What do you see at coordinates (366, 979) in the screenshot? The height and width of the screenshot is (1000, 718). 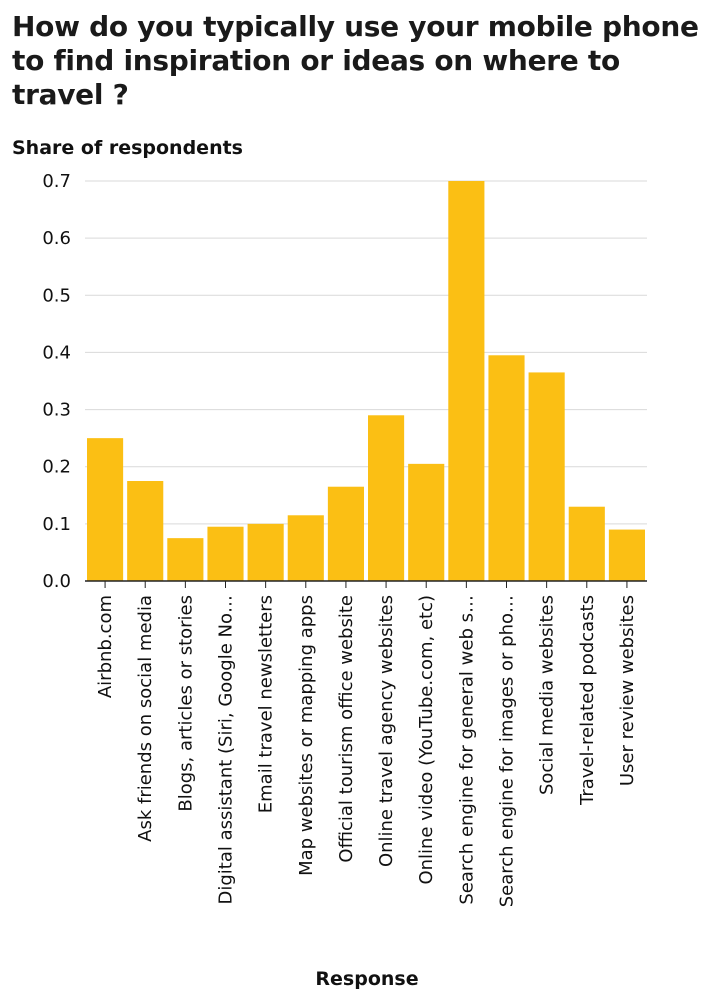 I see `x-axis-title: Response` at bounding box center [366, 979].